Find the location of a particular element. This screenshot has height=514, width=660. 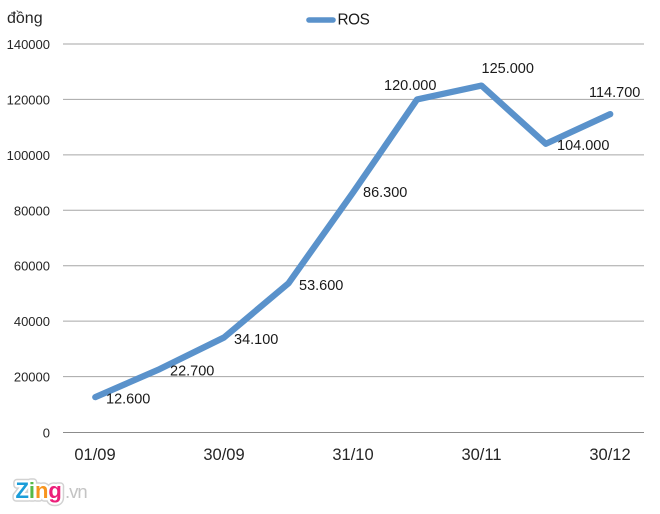

svg-text: 125.000 is located at coordinates (508, 69).